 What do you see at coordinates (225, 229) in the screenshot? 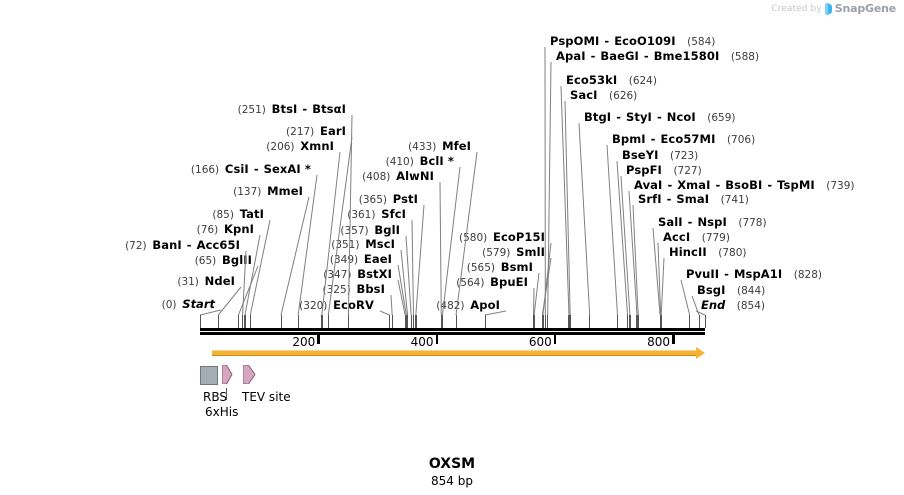
I see `enzyme-label: (76) KpnI` at bounding box center [225, 229].